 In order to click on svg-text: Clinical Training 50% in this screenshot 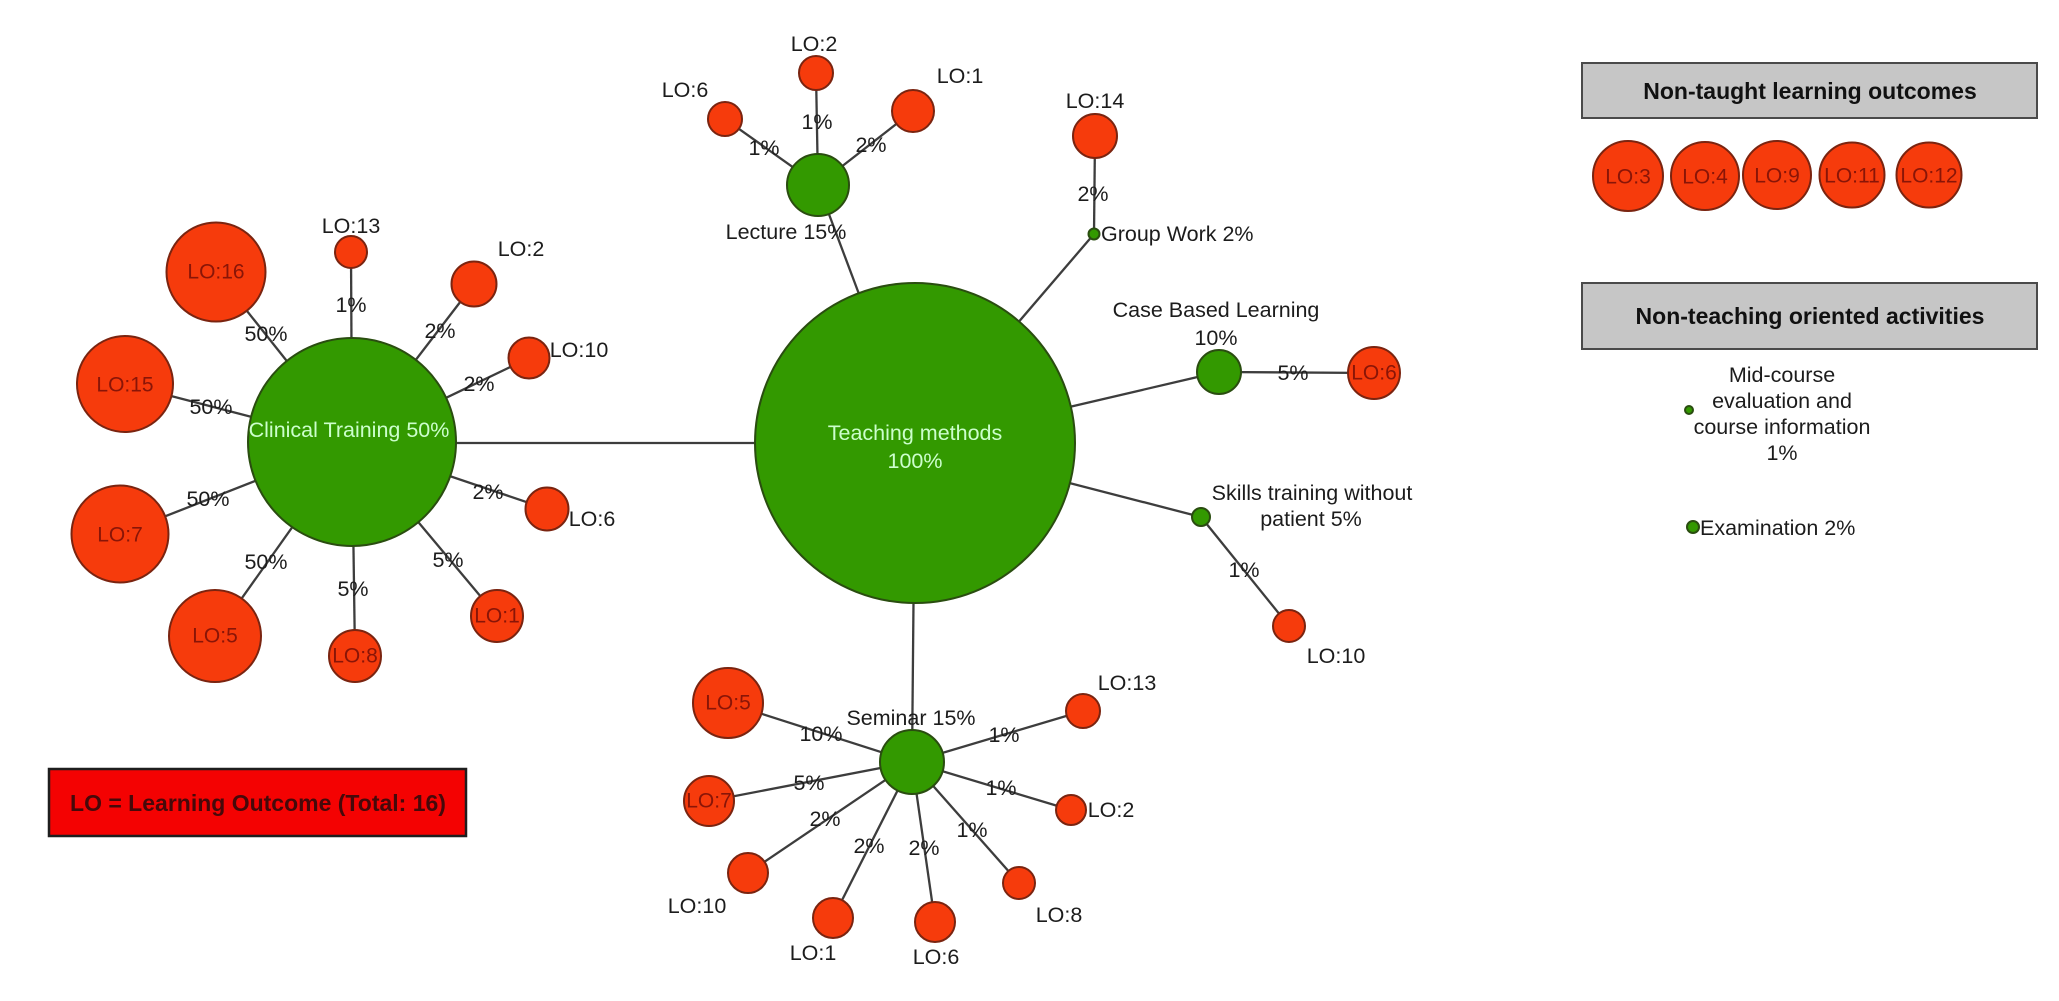, I will do `click(349, 430)`.